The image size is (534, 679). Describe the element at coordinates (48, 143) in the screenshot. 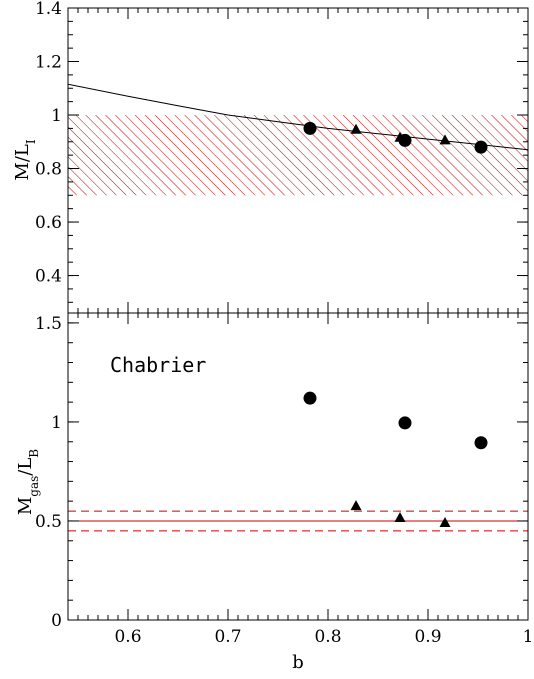

I see `top-y-tick-labels: 0.4 0.6 0.8 1 1.2 1.4` at that location.